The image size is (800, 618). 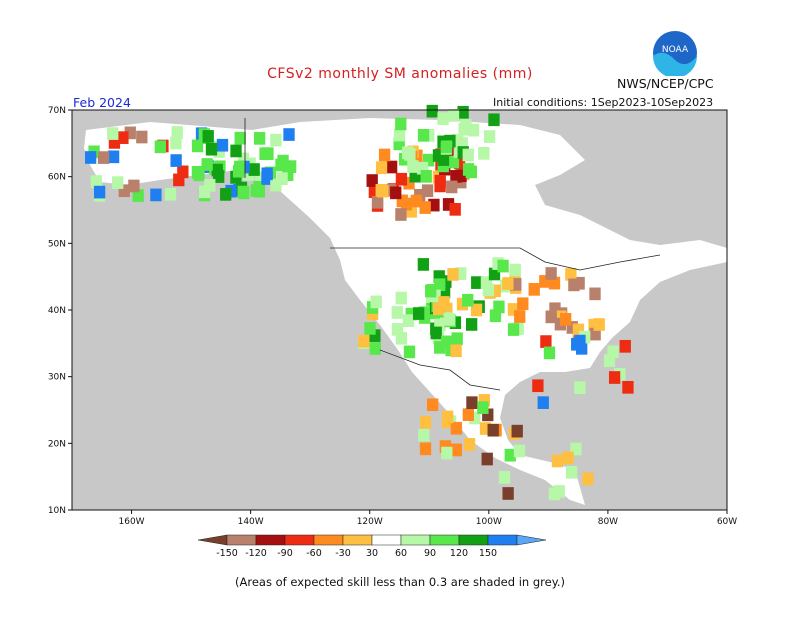 I want to click on lat-tick-label: 60N, so click(x=57, y=178).